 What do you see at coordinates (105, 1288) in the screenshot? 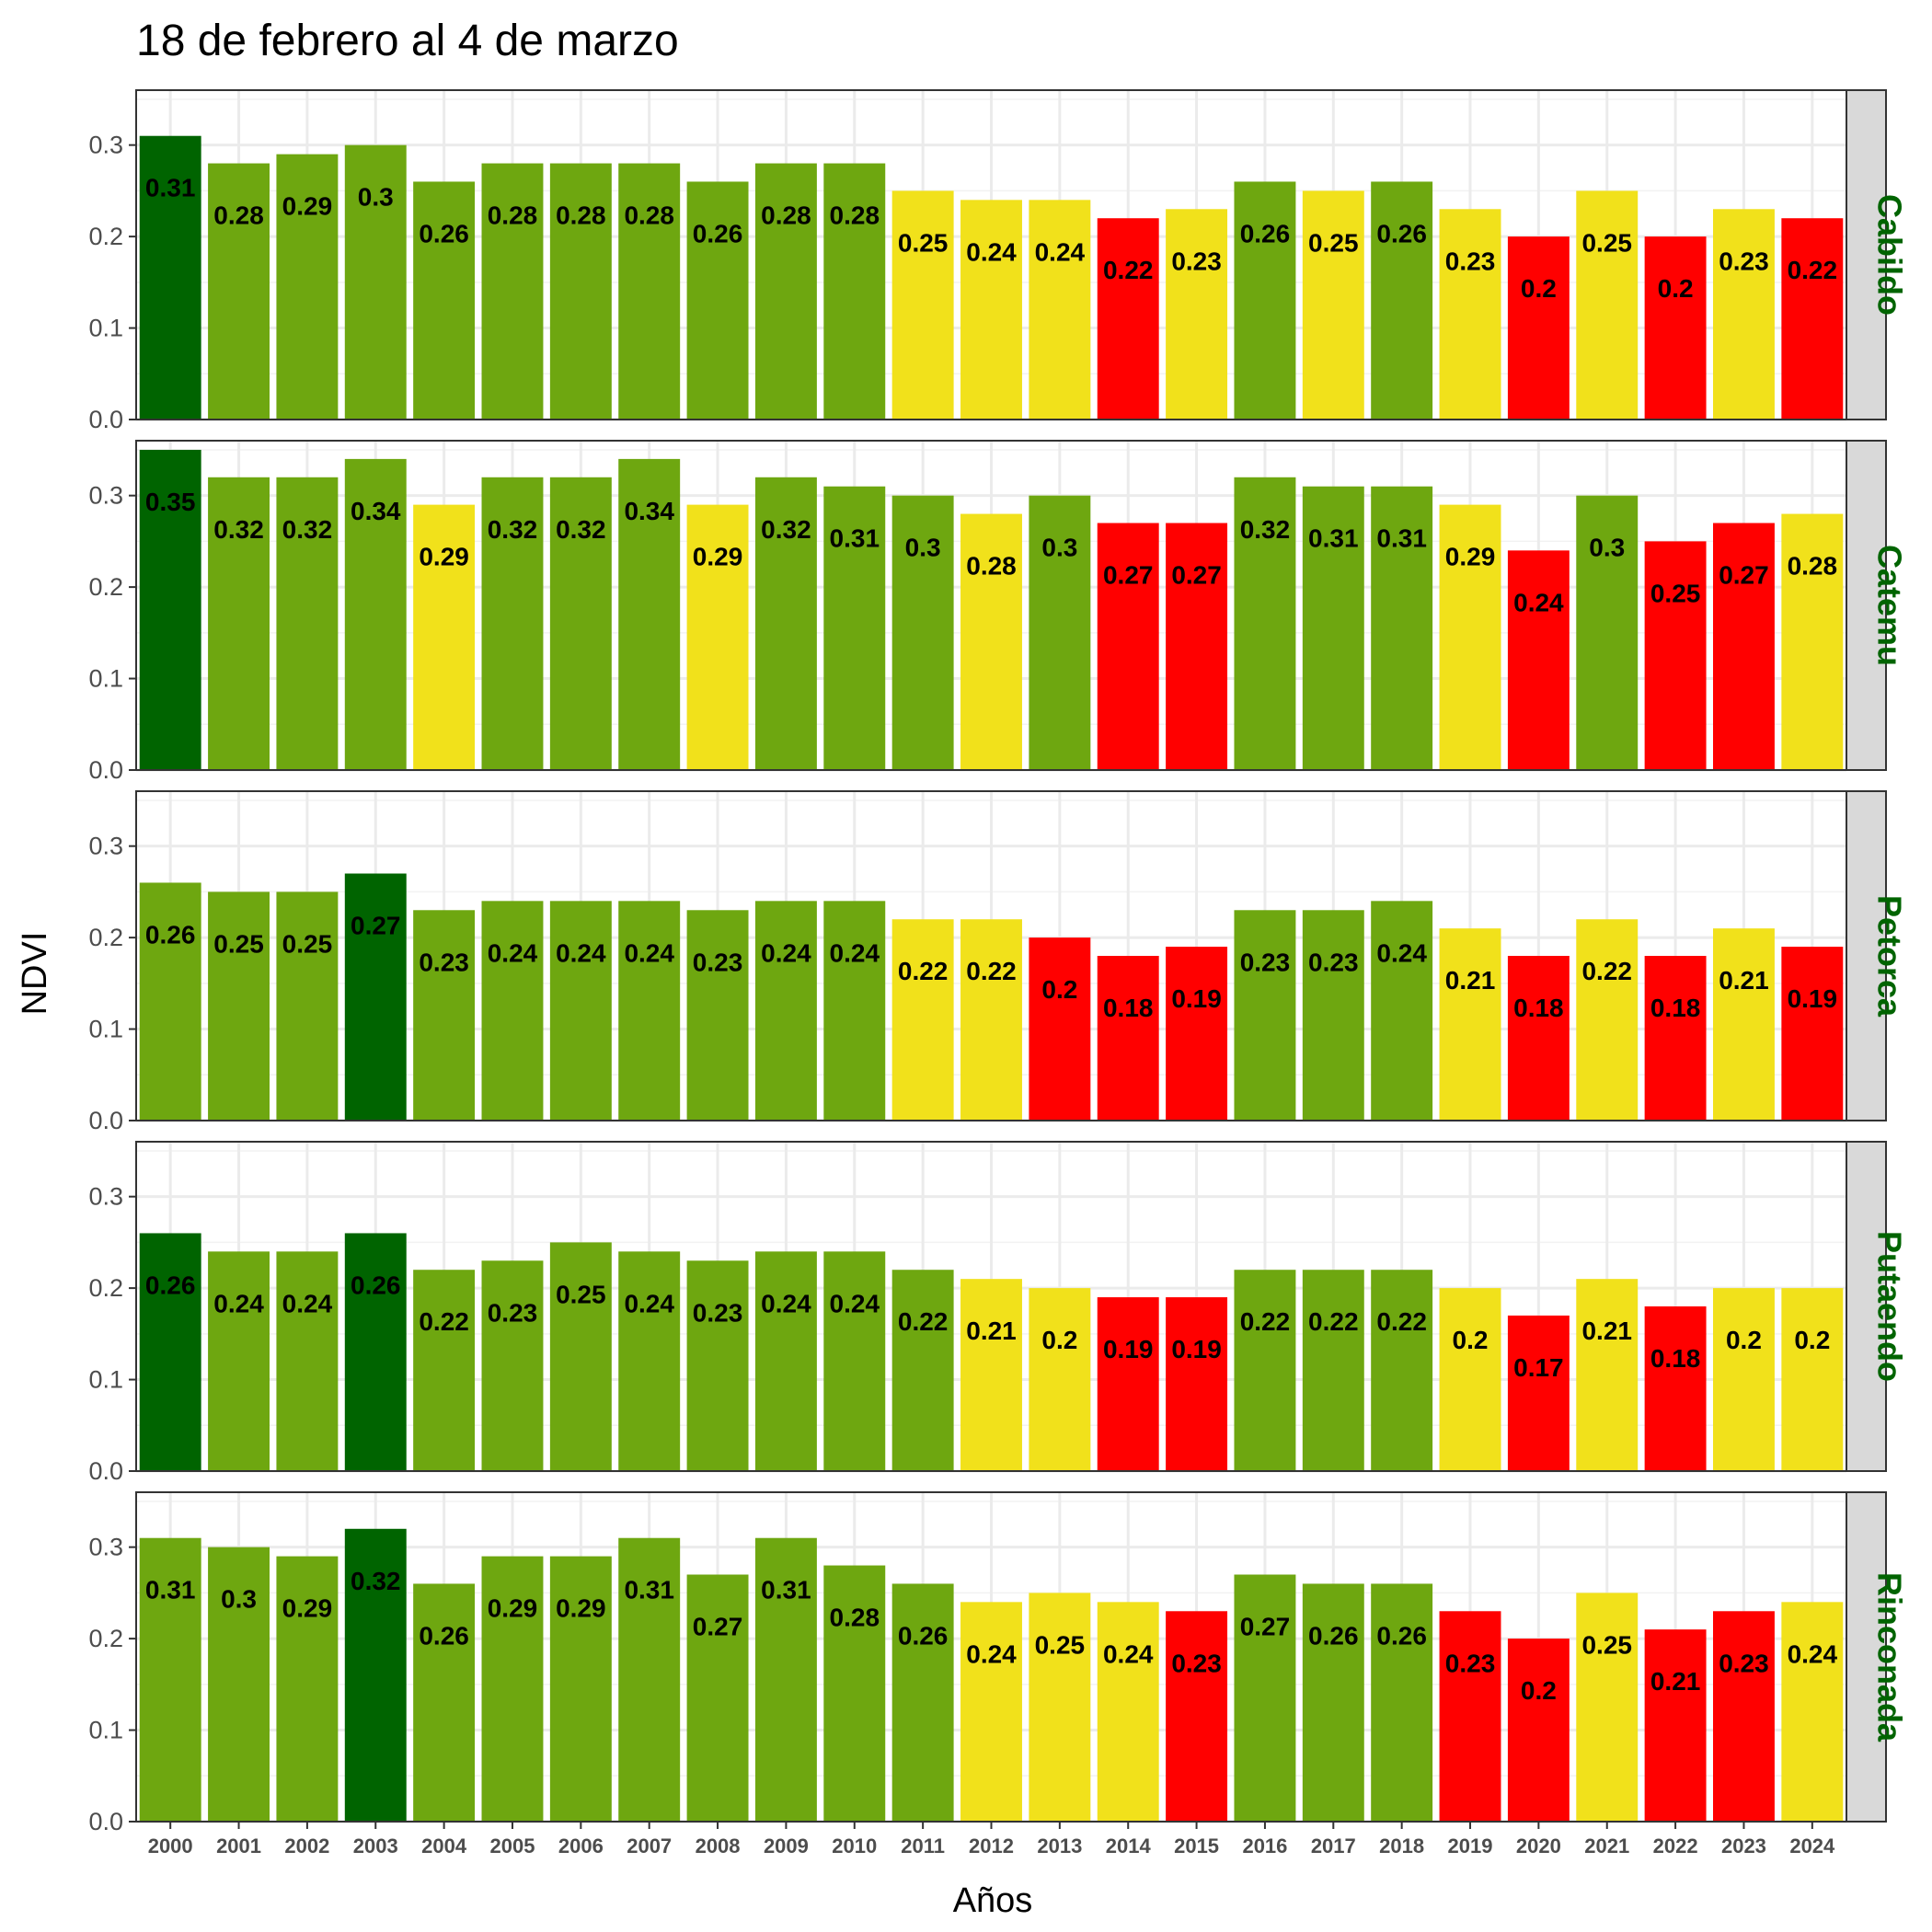
I see `y-tick-label: 0.2` at bounding box center [105, 1288].